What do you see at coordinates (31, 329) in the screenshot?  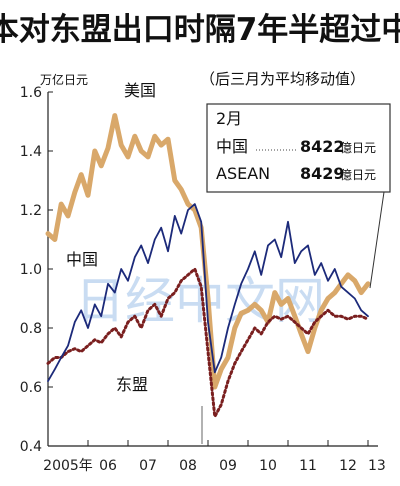 I see `y-tick-label: 0.8` at bounding box center [31, 329].